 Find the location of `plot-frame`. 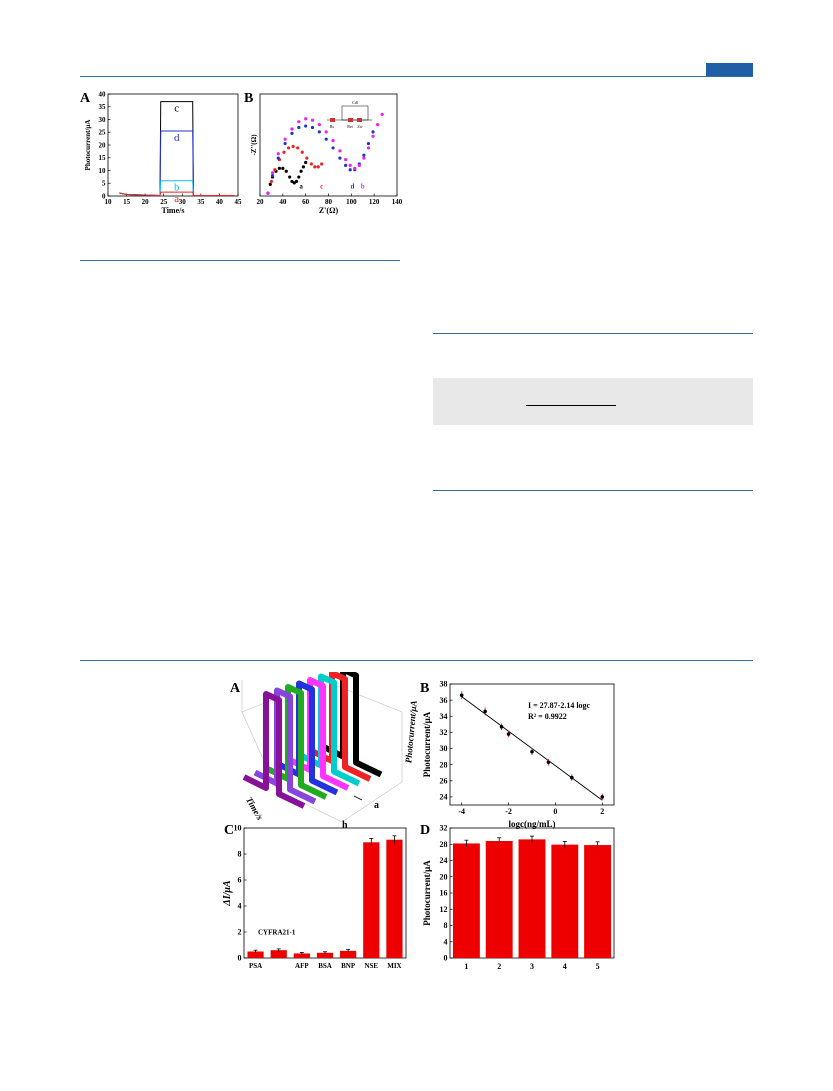

plot-frame is located at coordinates (328, 145).